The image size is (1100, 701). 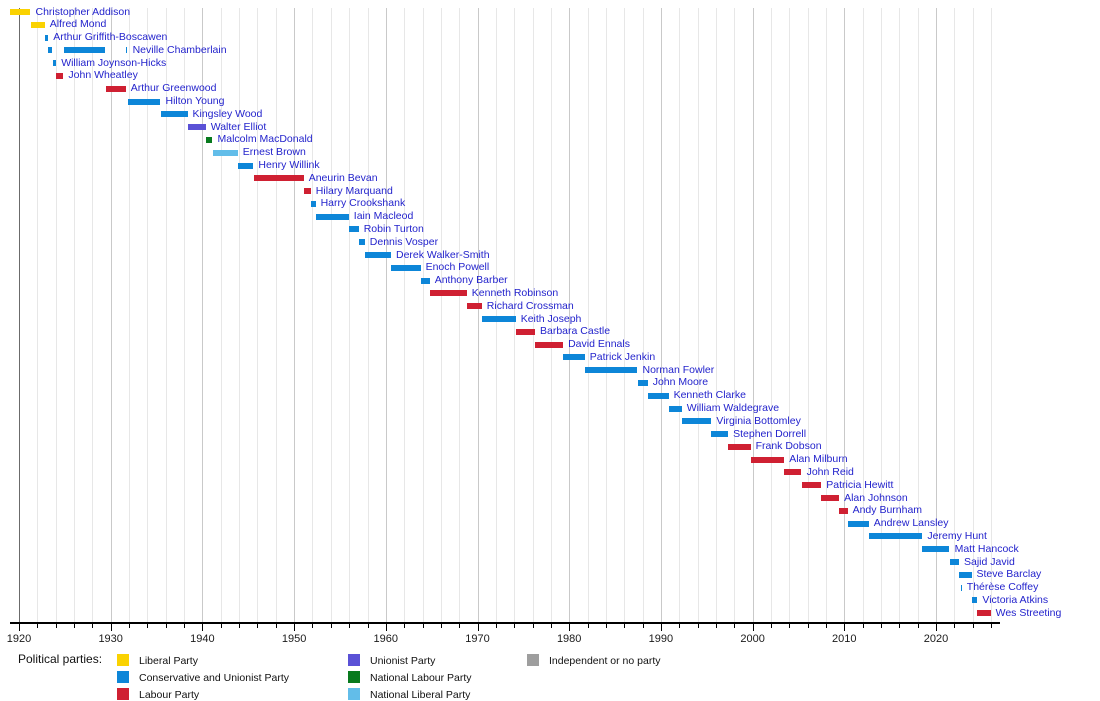 What do you see at coordinates (989, 561) in the screenshot?
I see `person-label: Sajid Javid` at bounding box center [989, 561].